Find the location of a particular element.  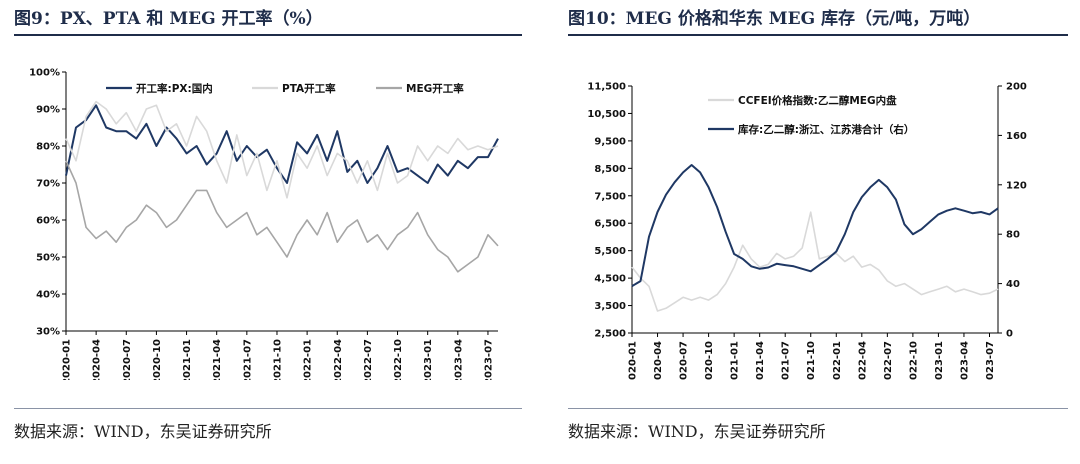

y-tick-label: 6,500 is located at coordinates (610, 224).